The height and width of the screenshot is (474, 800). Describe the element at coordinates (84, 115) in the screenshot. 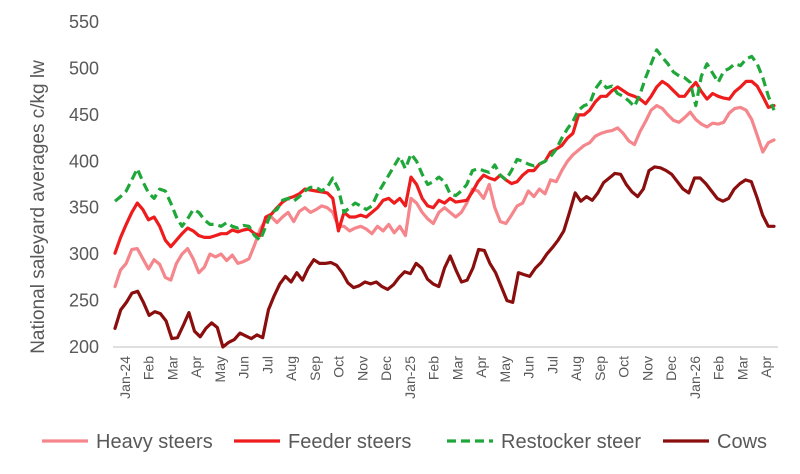

I see `y-tick-label: 450` at that location.